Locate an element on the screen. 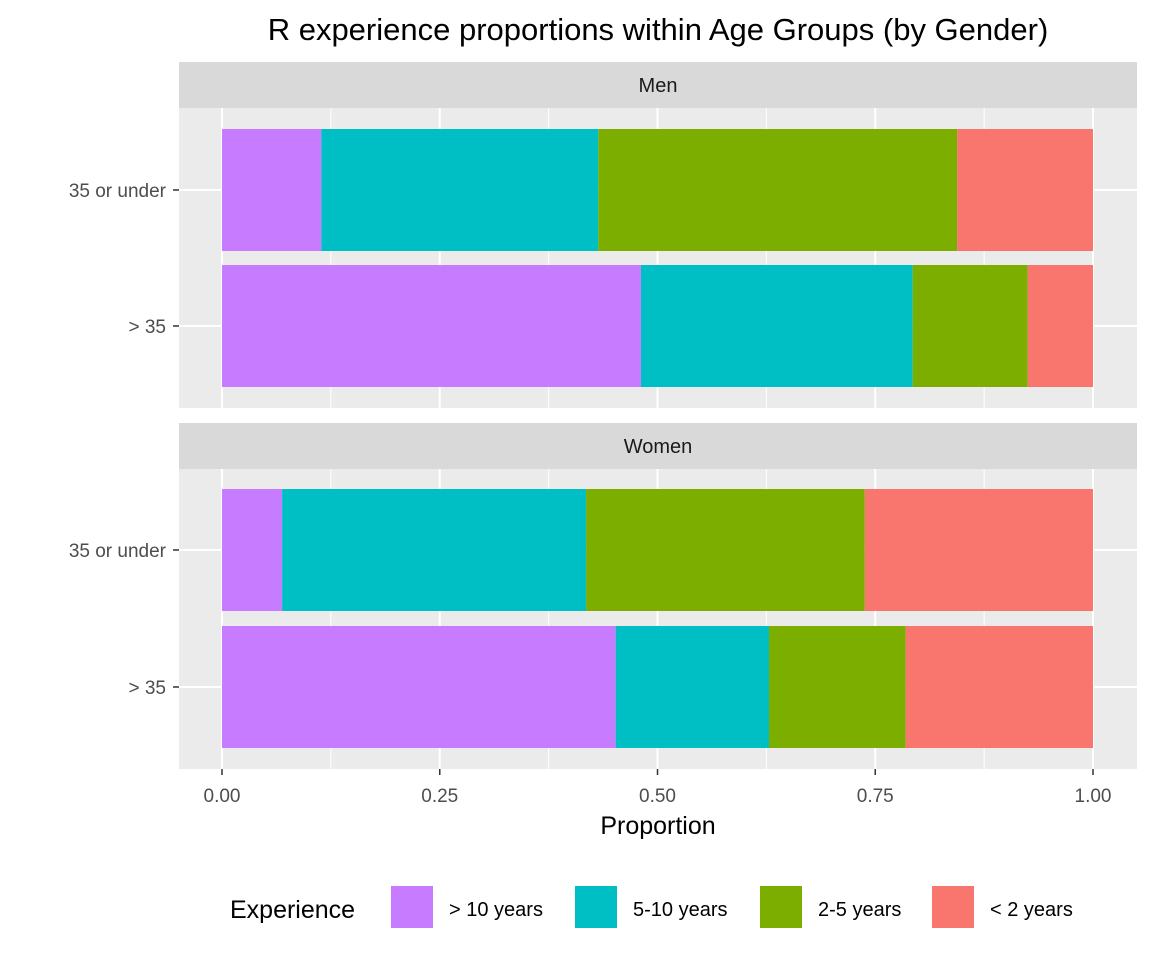 The image size is (1152, 960). legend-label: 2-5 years is located at coordinates (859, 910).